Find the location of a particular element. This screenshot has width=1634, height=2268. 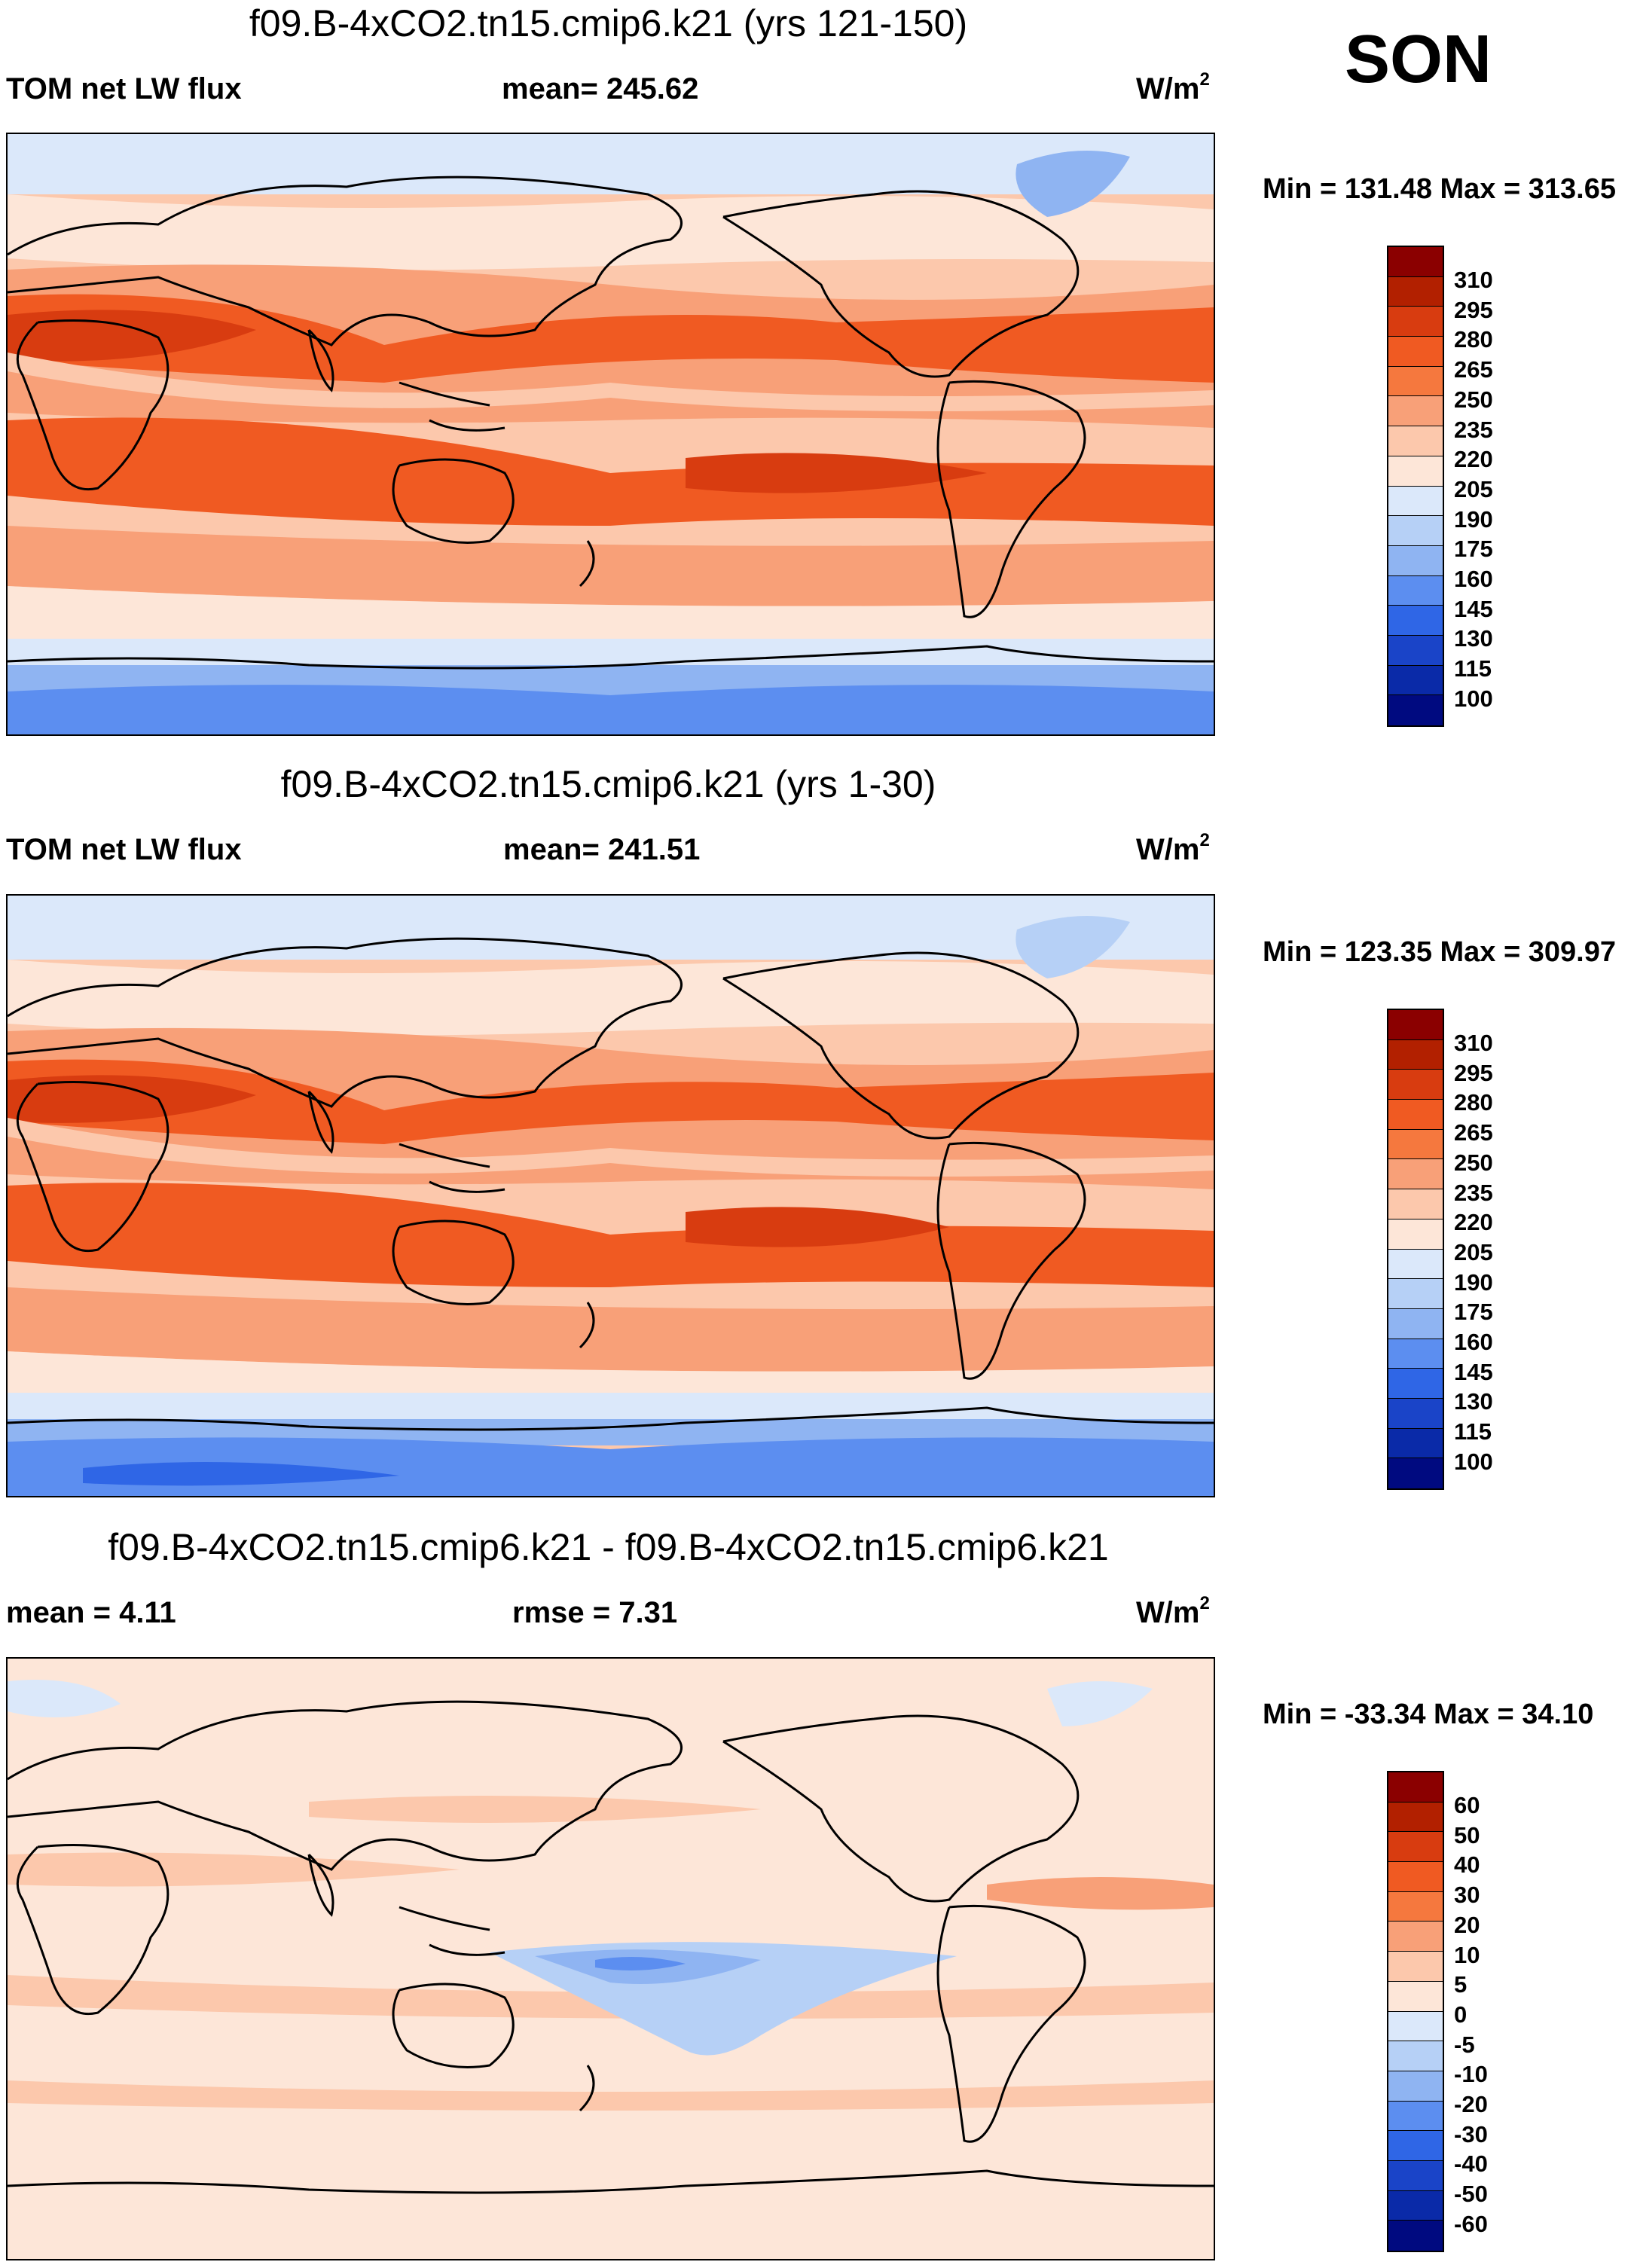

north-subpolar-band is located at coordinates (611, 232).